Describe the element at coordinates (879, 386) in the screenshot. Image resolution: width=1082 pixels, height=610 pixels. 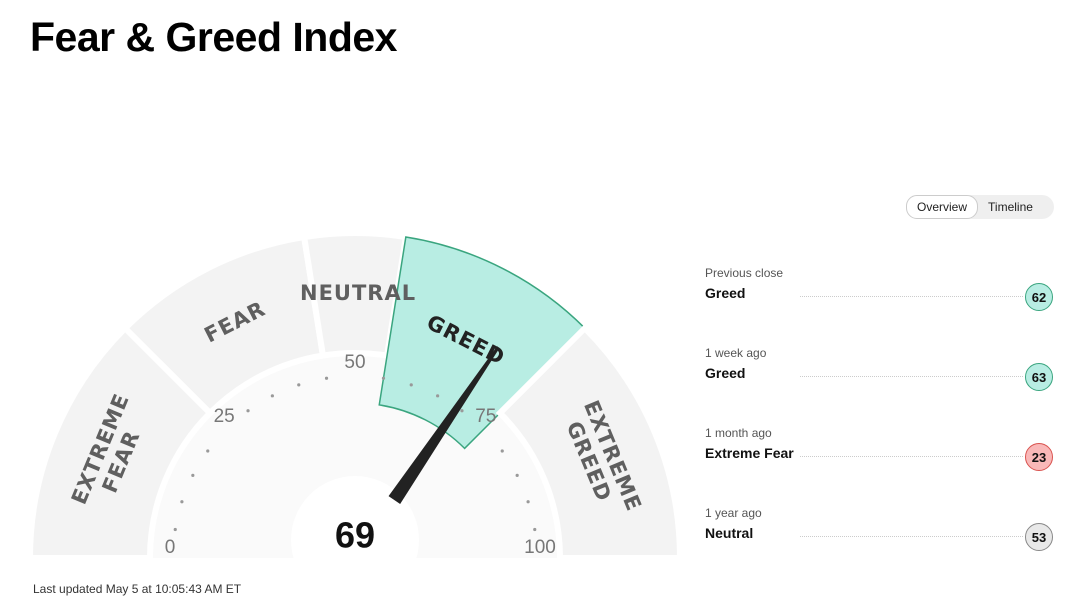
I see `history-item: 1 week ago Greed 63` at that location.